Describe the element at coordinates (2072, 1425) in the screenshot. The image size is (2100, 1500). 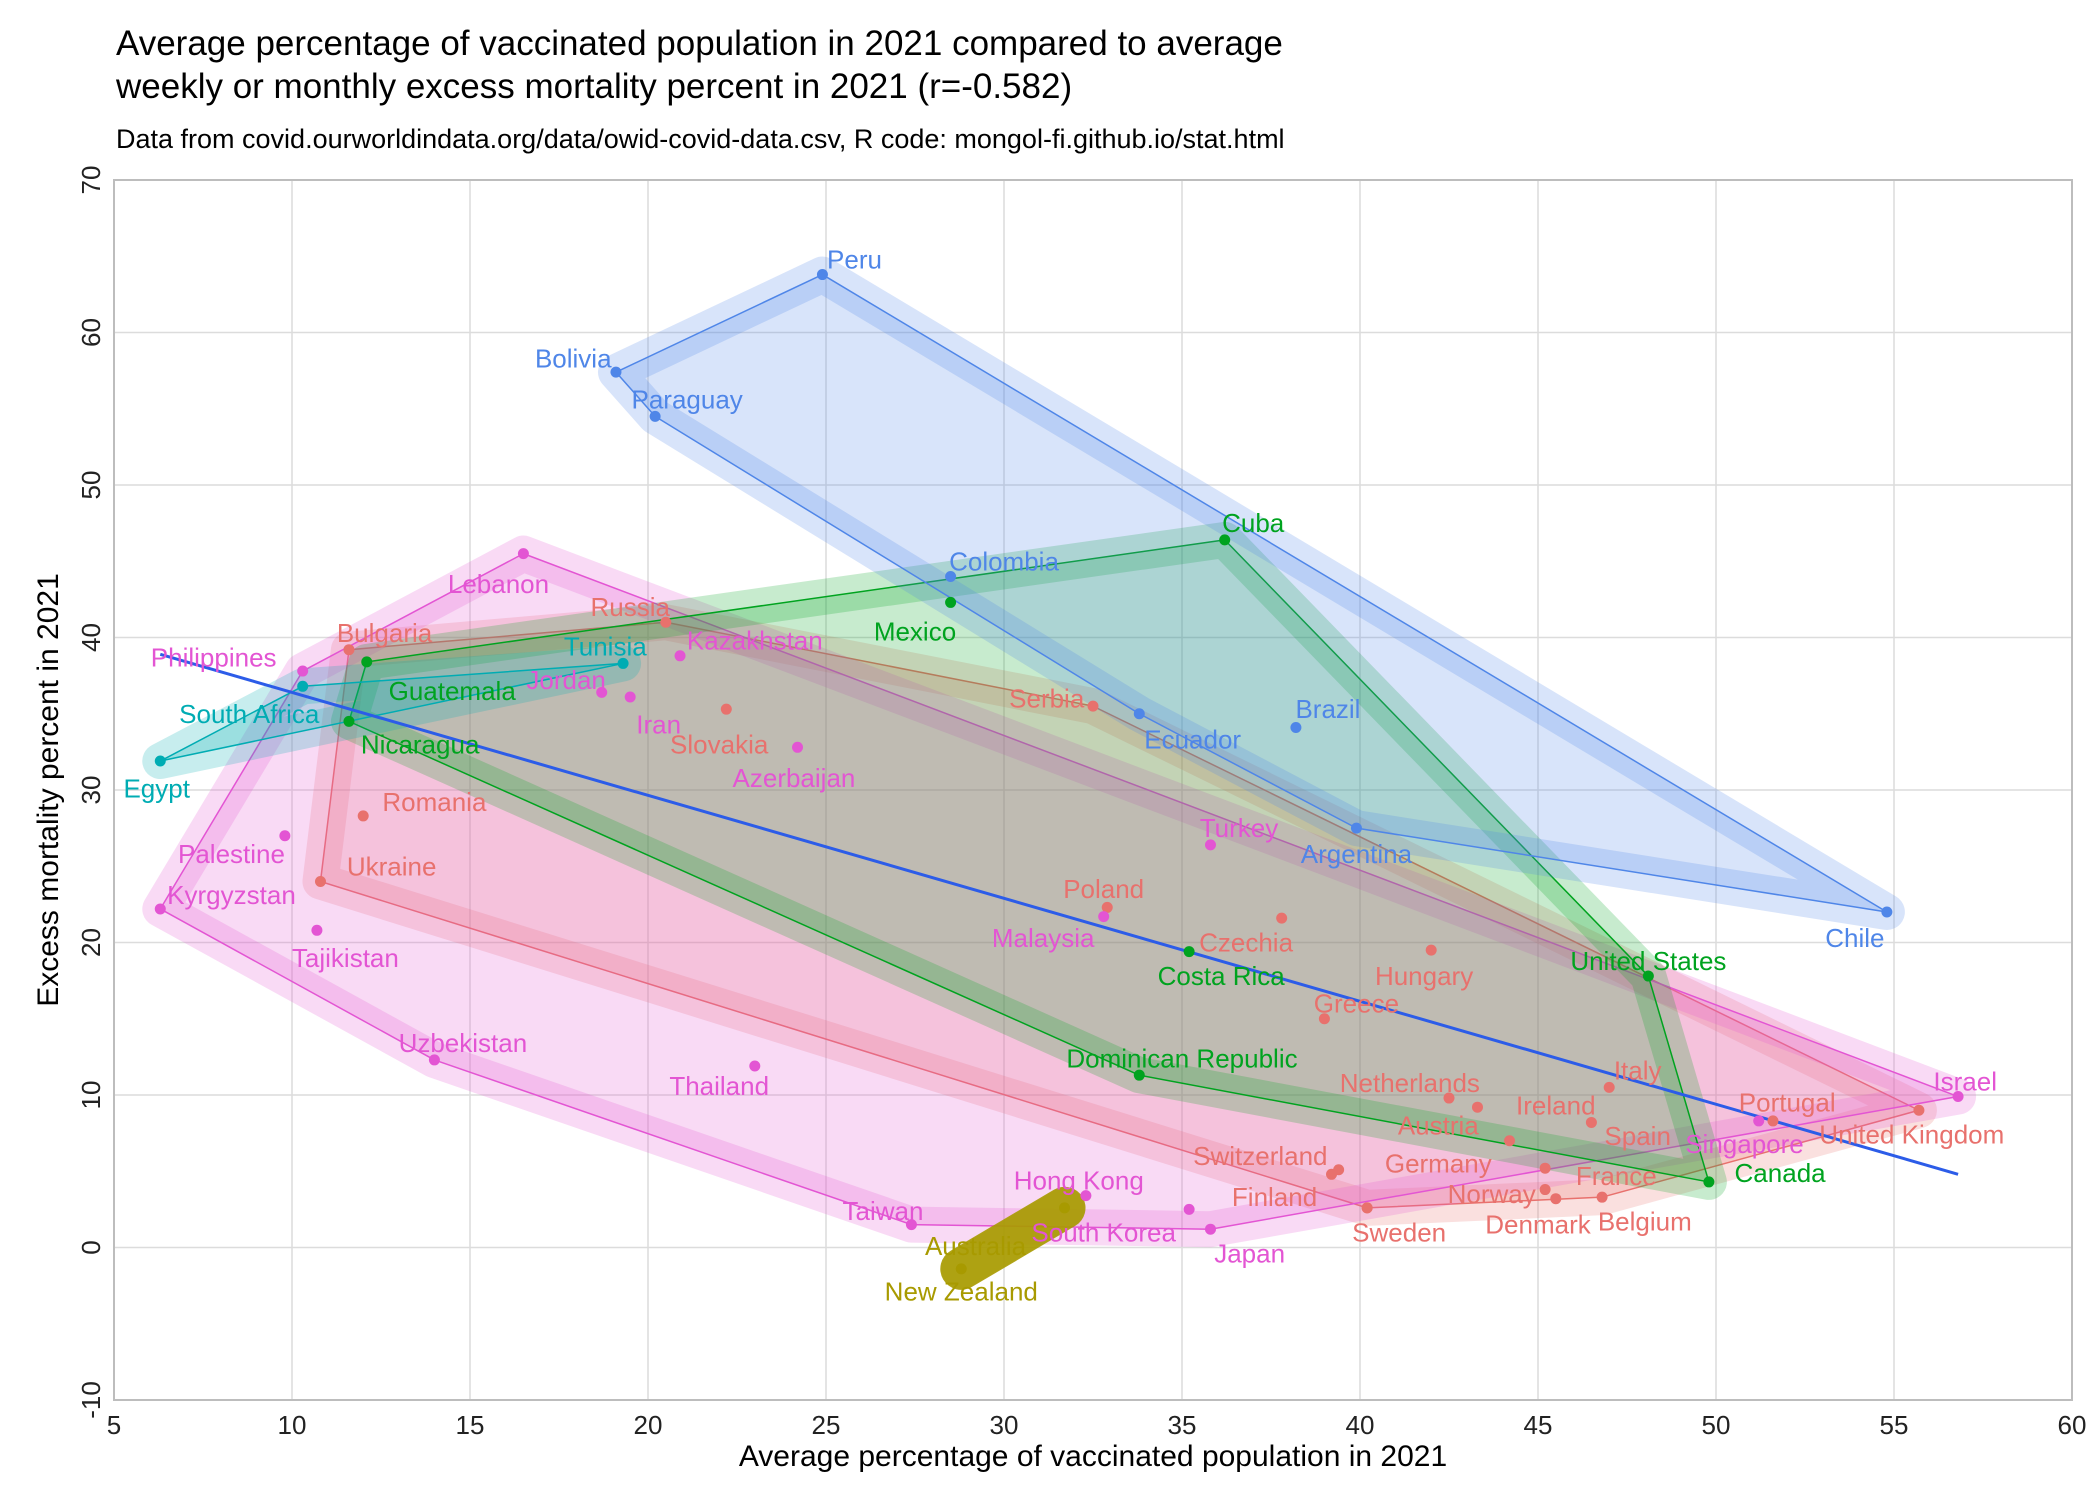
I see `x-tick-label-60: 60` at that location.